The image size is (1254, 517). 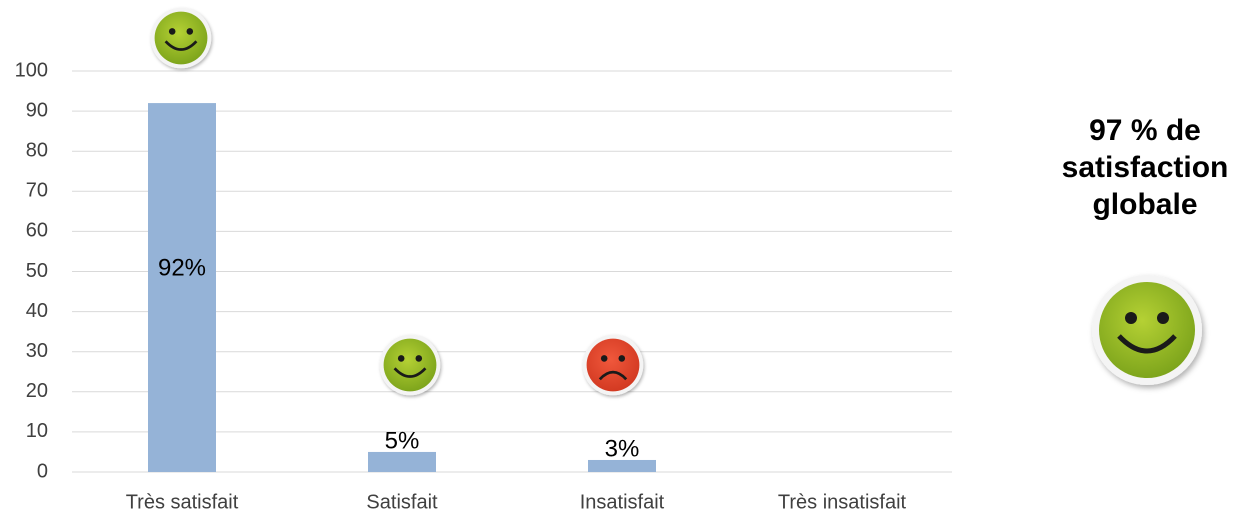 I want to click on x-tick-label: Insatisfait, so click(x=622, y=502).